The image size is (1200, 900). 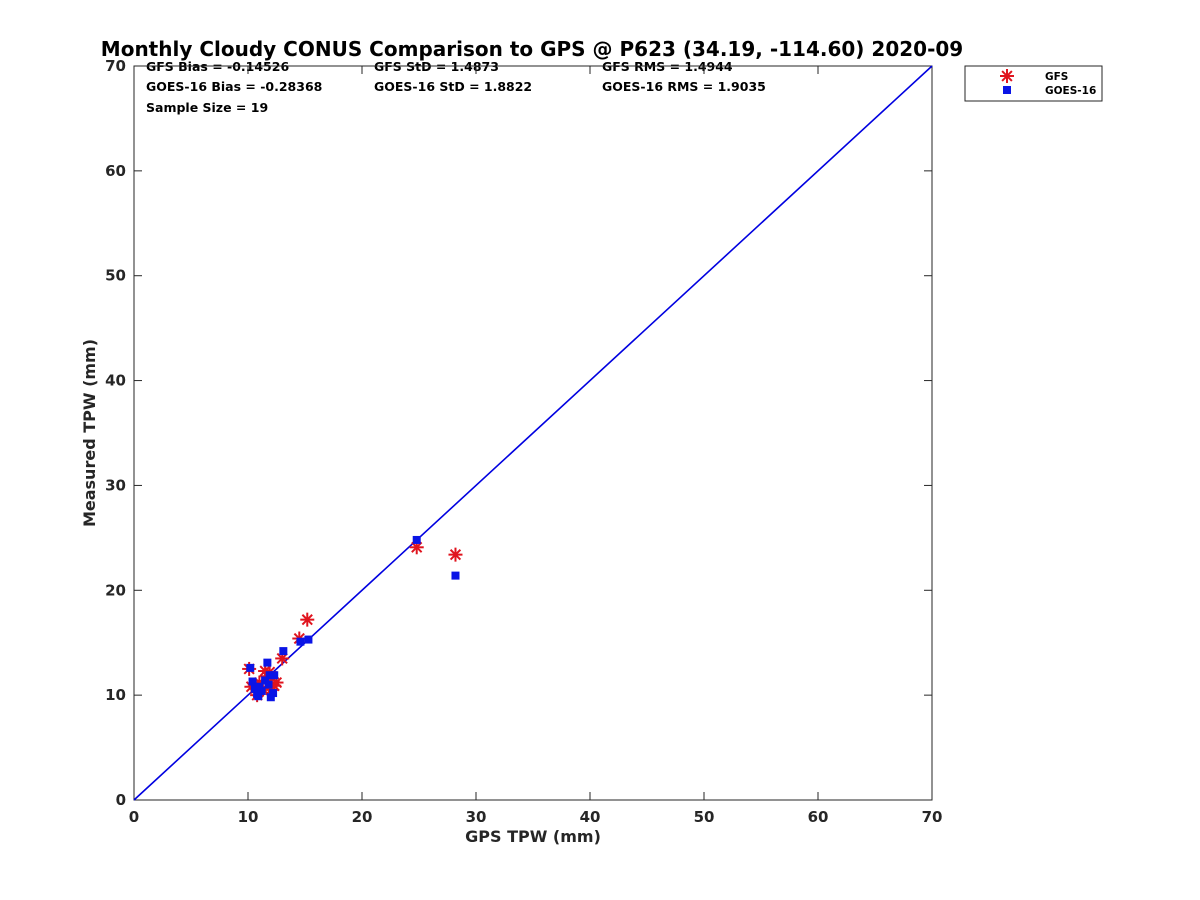 I want to click on legend-label: GFS, so click(x=1056, y=77).